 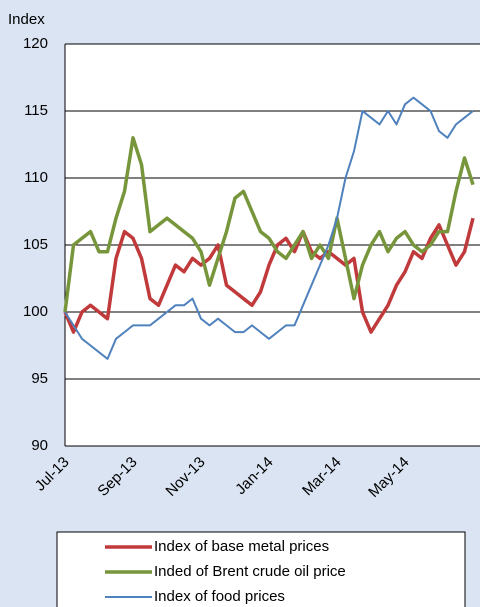 I want to click on y-tick-label: 90, so click(x=39, y=445).